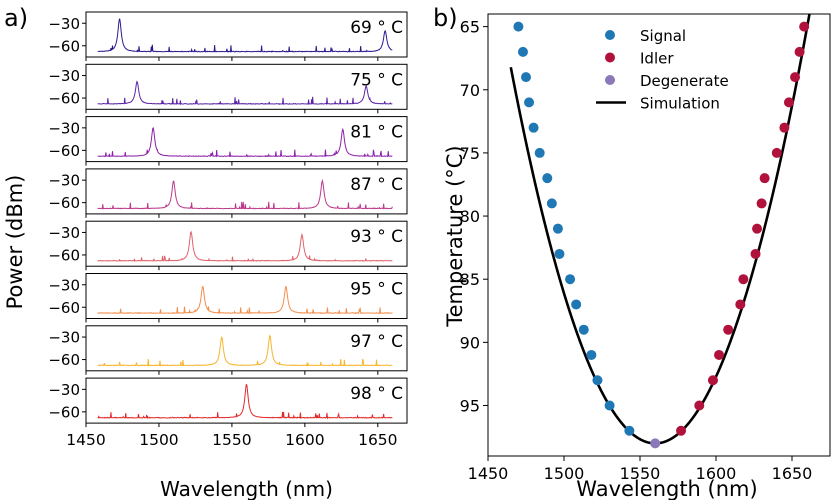  I want to click on panel-label-a: a), so click(16, 18).